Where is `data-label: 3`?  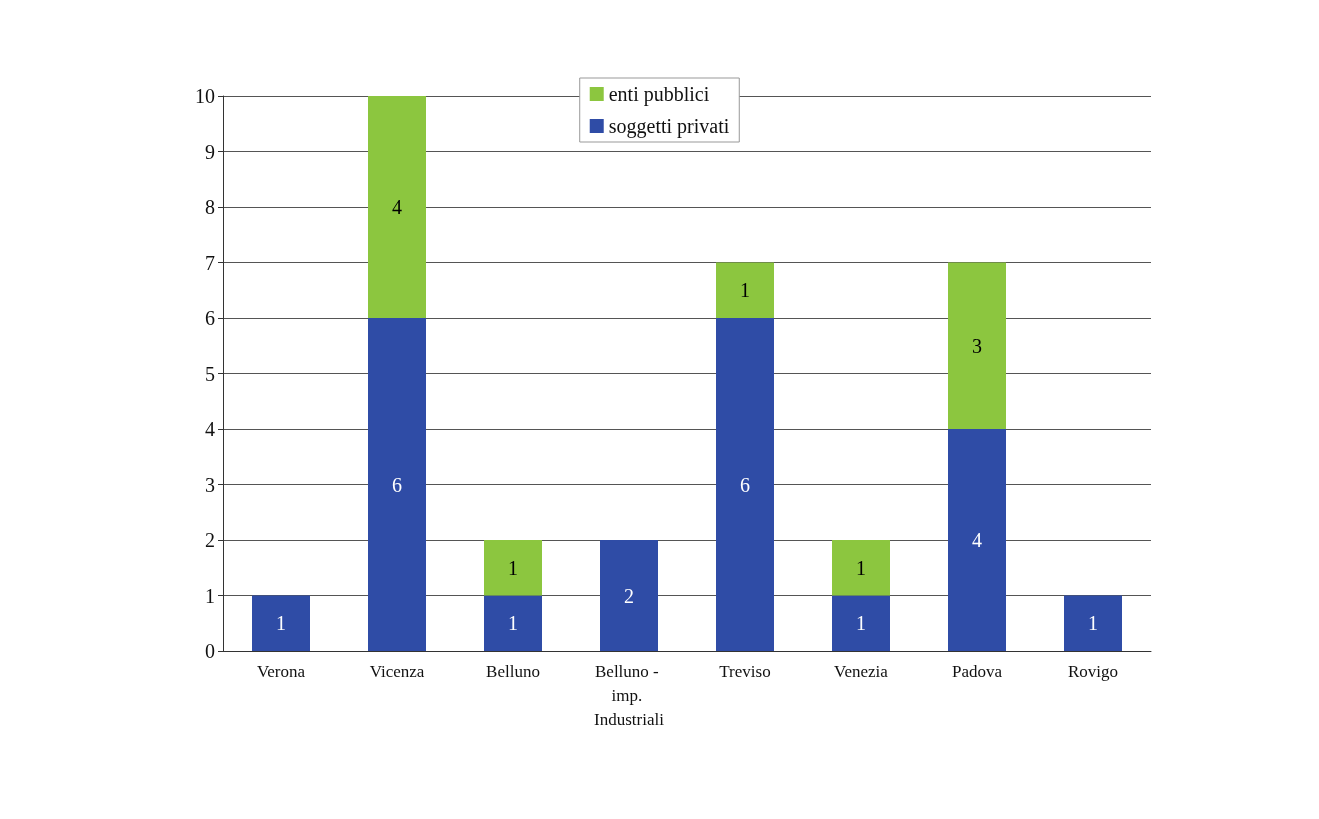
data-label: 3 is located at coordinates (977, 345).